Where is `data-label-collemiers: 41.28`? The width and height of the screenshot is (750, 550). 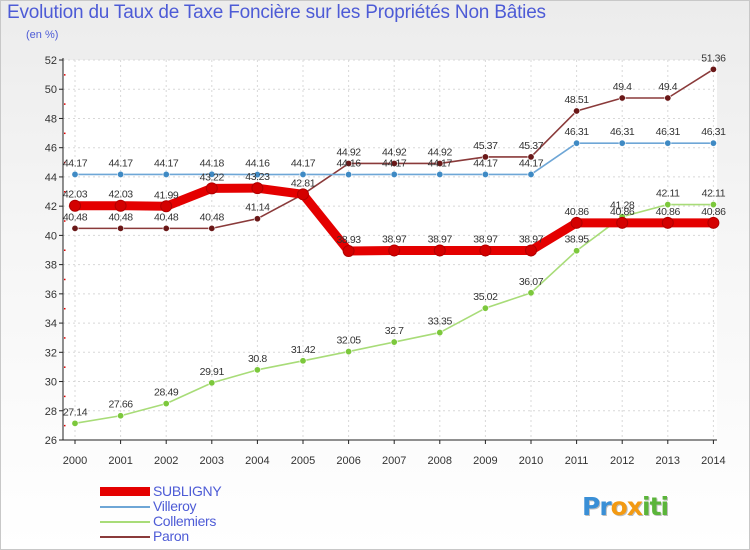 data-label-collemiers: 41.28 is located at coordinates (622, 206).